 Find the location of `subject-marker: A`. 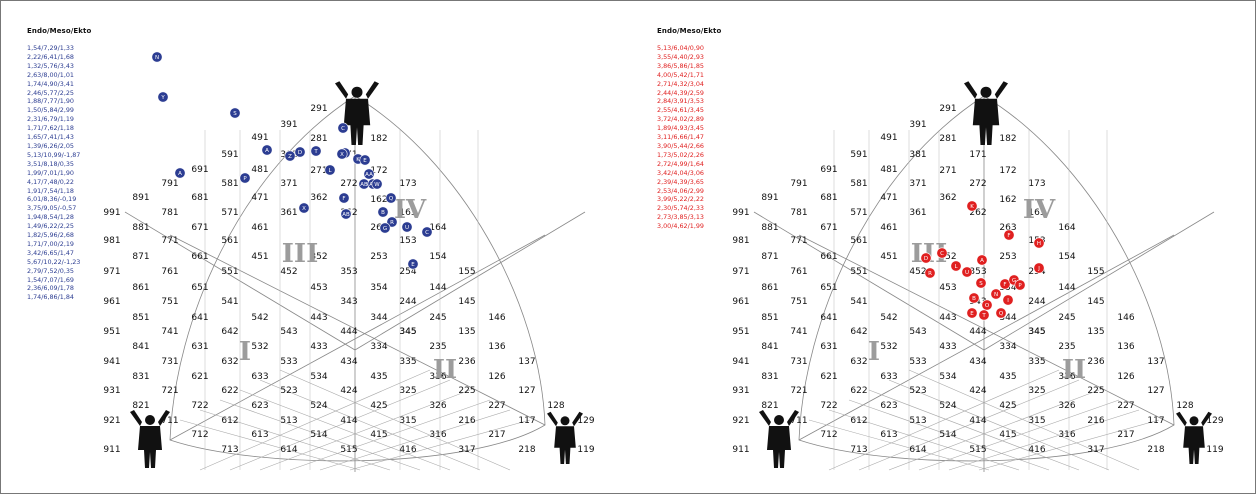

subject-marker: A is located at coordinates (982, 260).